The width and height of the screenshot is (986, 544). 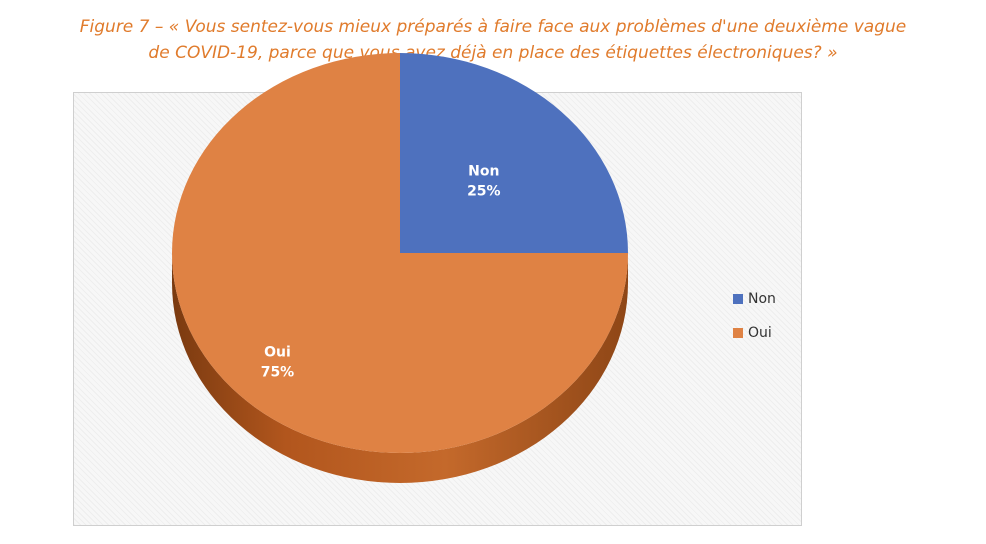 What do you see at coordinates (762, 299) in the screenshot?
I see `legend-label-non: Non` at bounding box center [762, 299].